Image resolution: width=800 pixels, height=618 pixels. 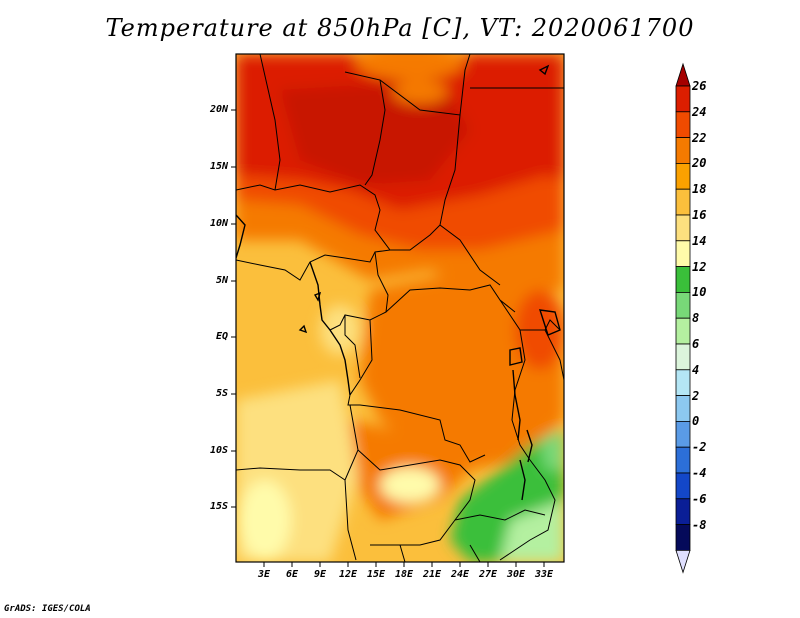 I want to click on colorbar-tick-label: 16, so click(x=699, y=215).